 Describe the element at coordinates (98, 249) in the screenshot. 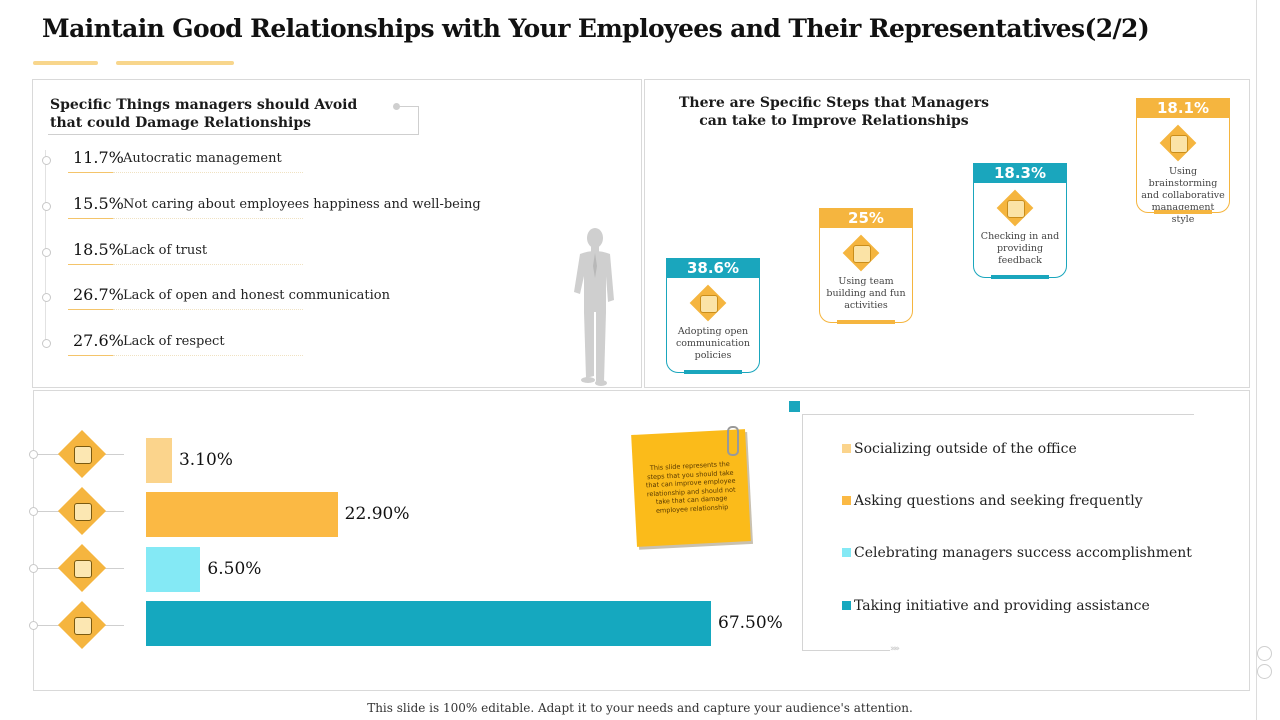

I see `avoid-item-pct: 18.5%` at that location.